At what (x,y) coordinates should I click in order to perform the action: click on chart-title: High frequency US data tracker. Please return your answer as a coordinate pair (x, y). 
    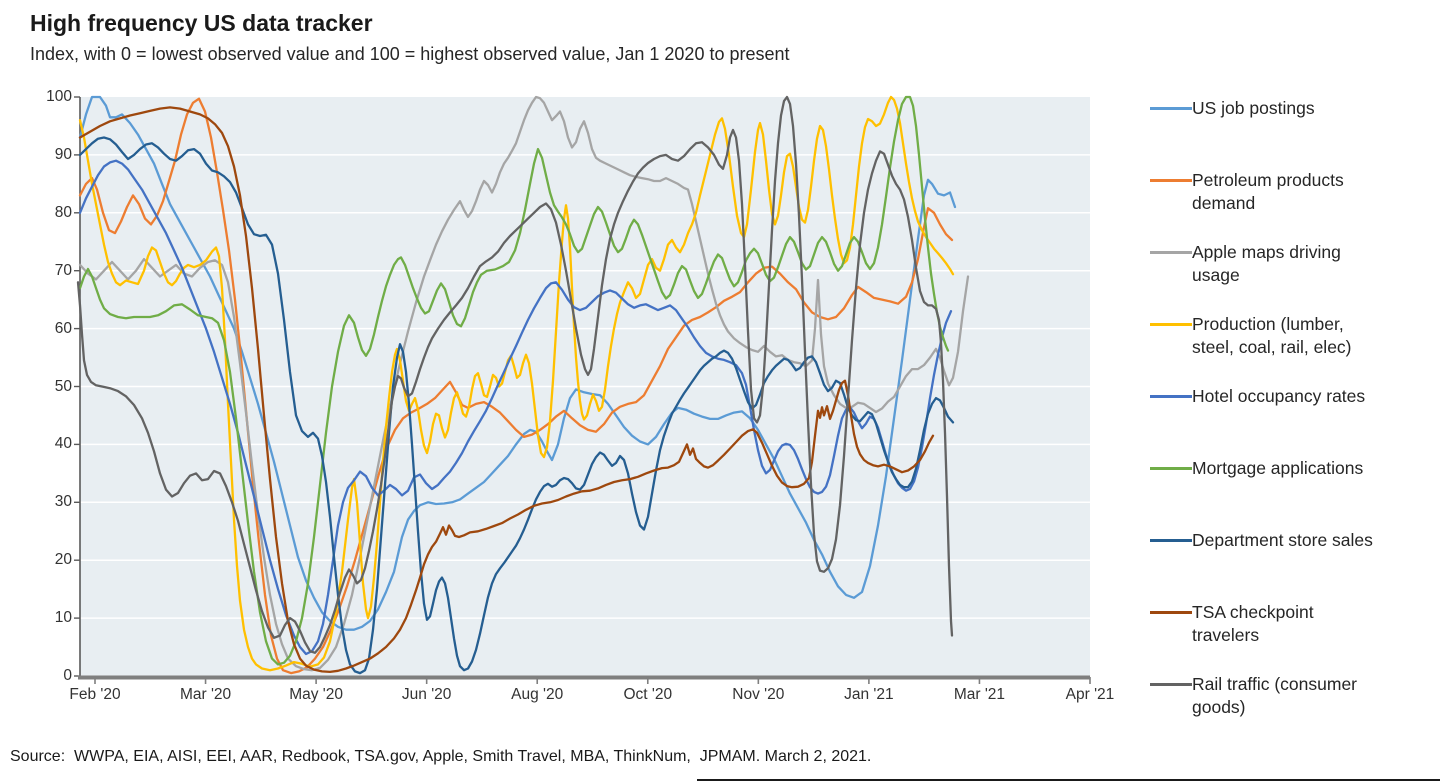
    Looking at the image, I should click on (201, 23).